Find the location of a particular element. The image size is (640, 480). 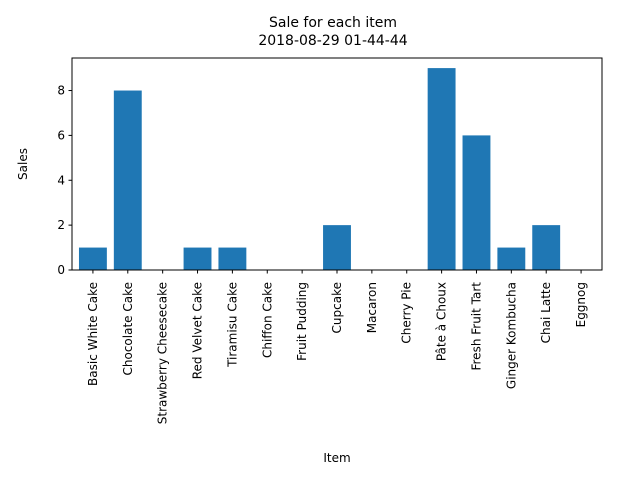

y-tick-label-2: 4 is located at coordinates (61, 180).